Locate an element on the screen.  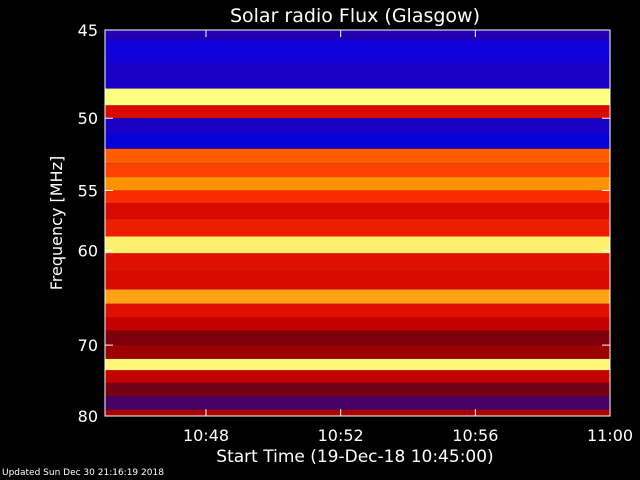
y-tick-label: 45 is located at coordinates (88, 30).